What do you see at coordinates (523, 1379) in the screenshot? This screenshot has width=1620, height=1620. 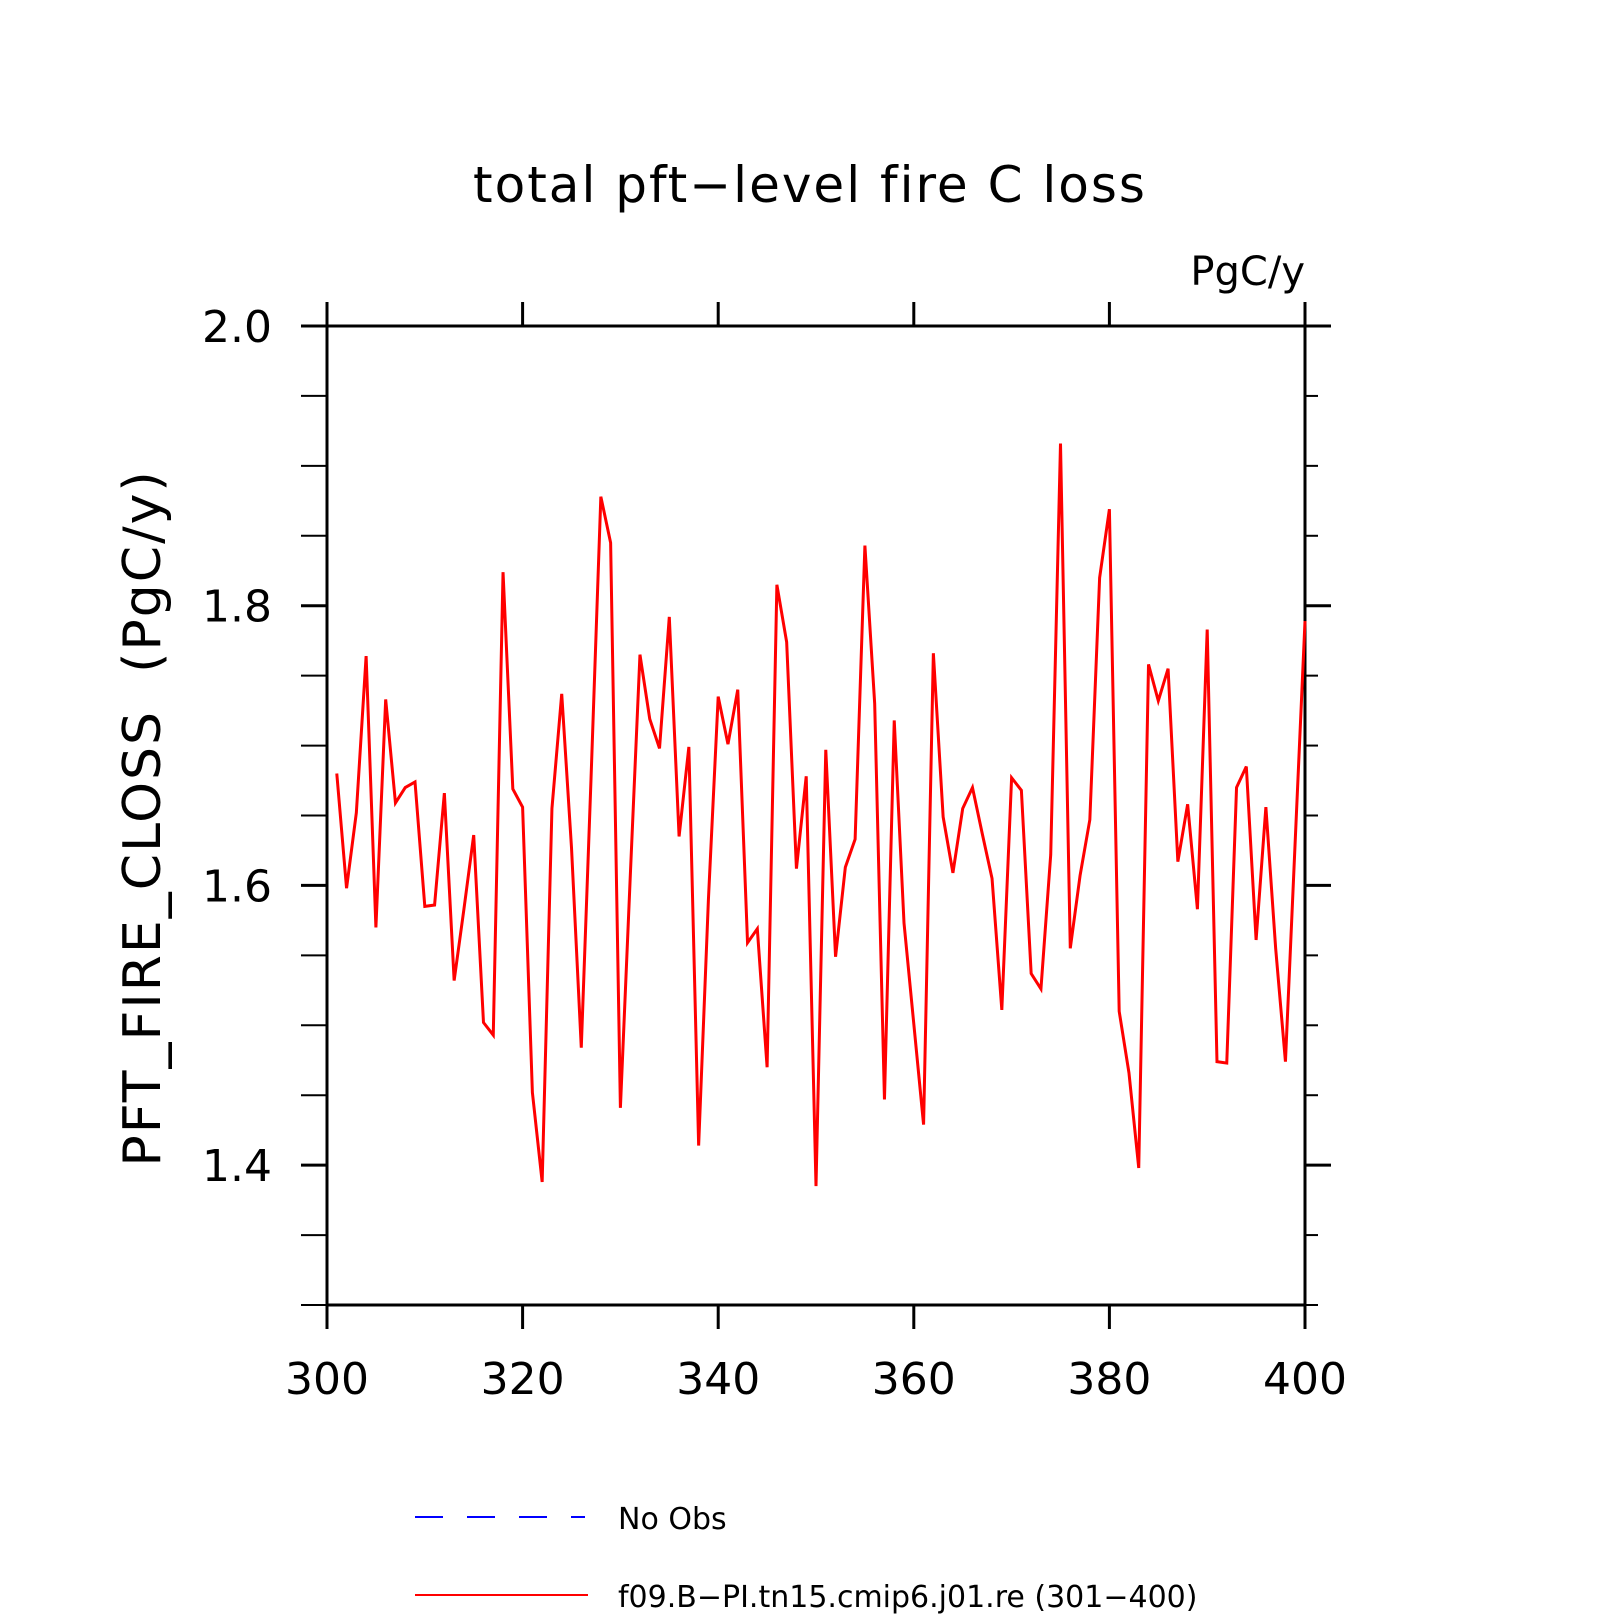 I see `x-tick-label: 320` at bounding box center [523, 1379].